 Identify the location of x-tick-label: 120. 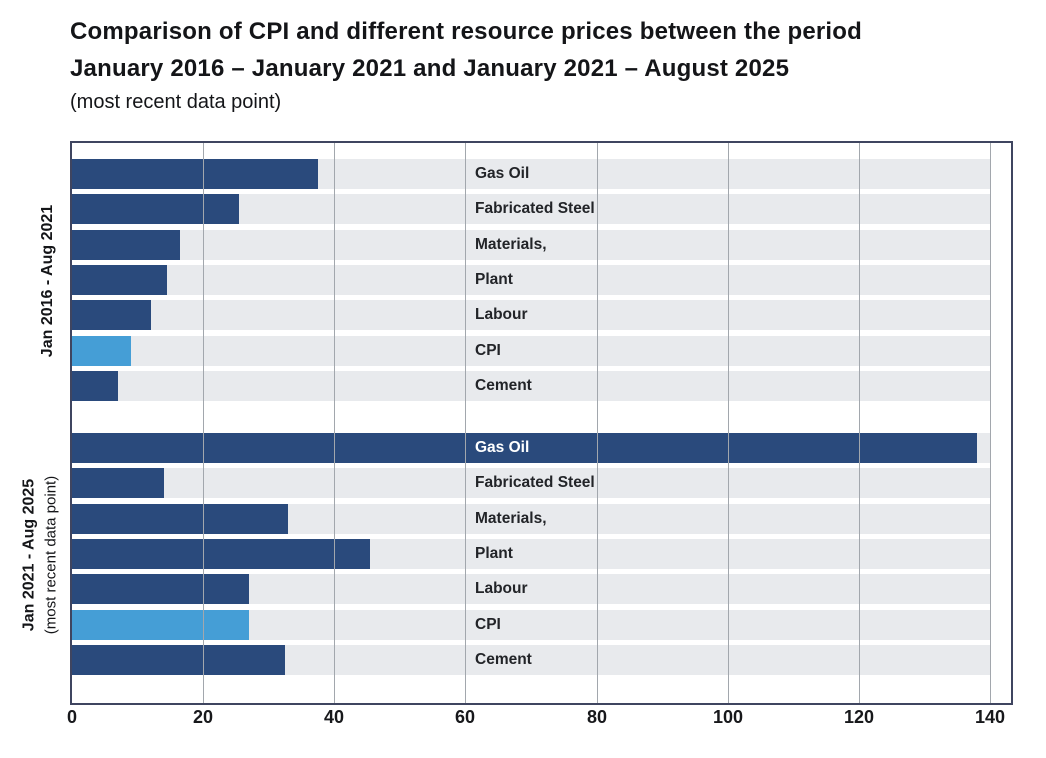
(859, 717).